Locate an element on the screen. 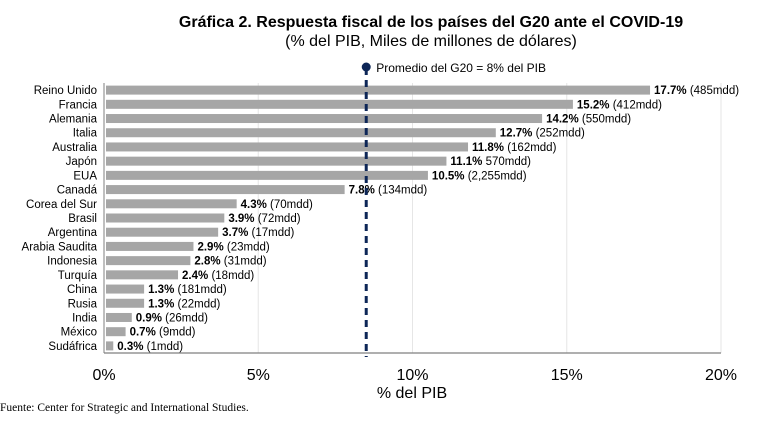 The height and width of the screenshot is (423, 762). x-tick-labels: 0% 5% 10% 15% 20% is located at coordinates (414, 375).